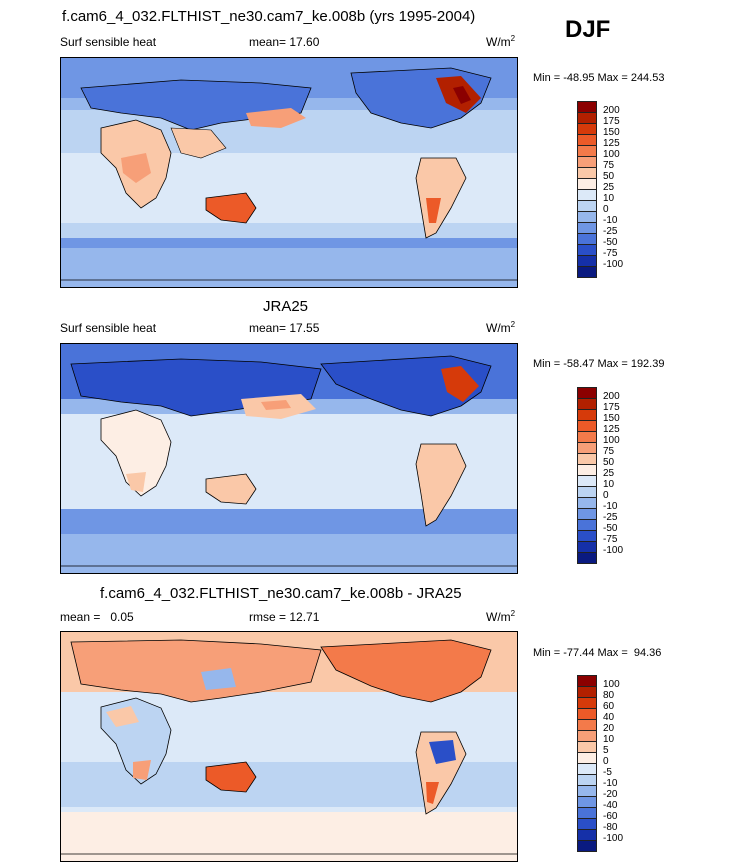  Describe the element at coordinates (284, 42) in the screenshot. I see `mean-label: mean= 17.60` at that location.